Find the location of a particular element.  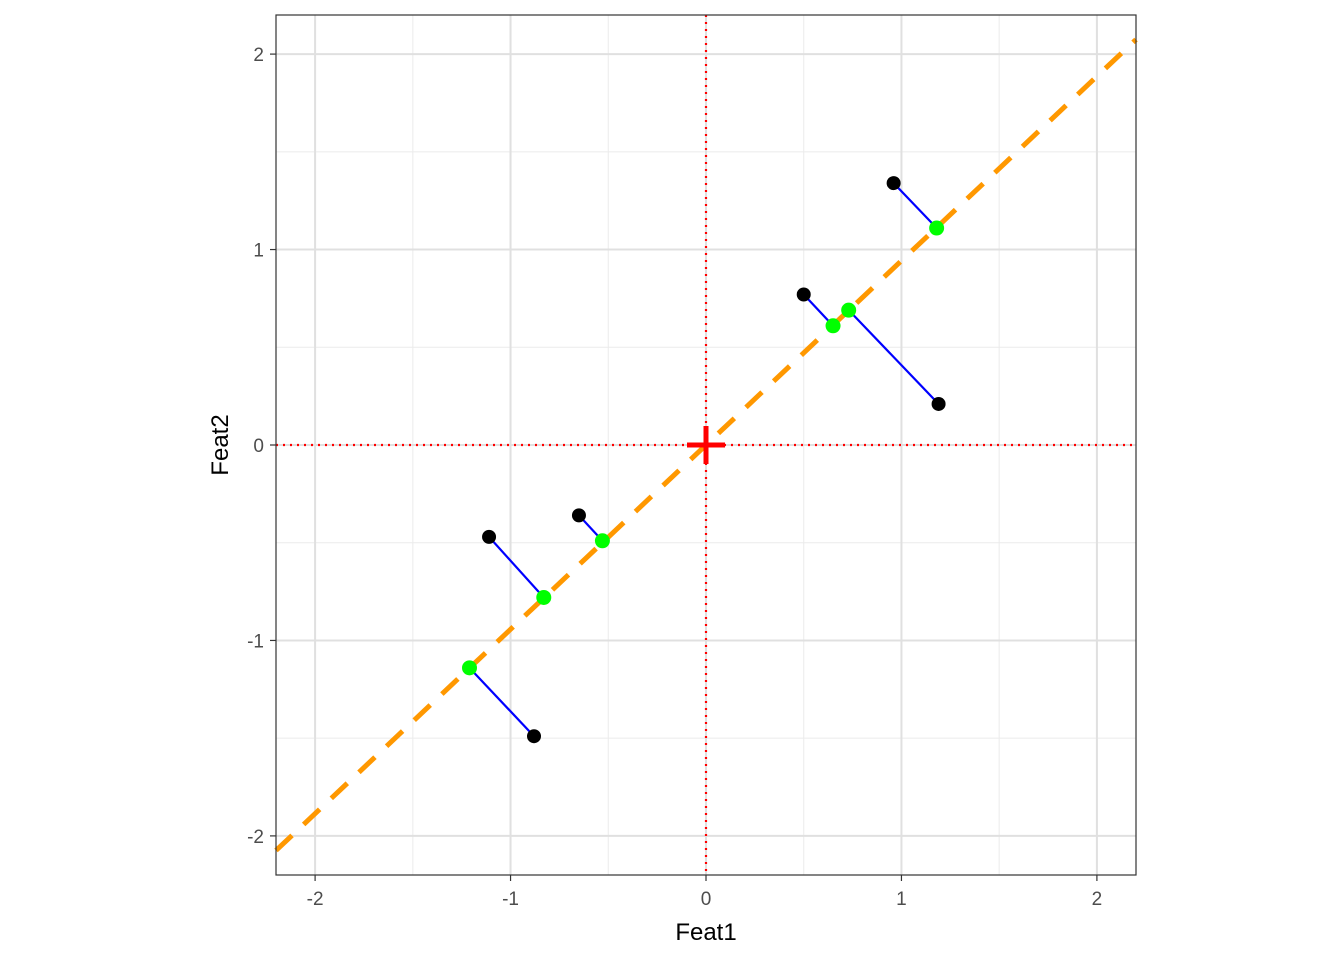

y-tick-label: 1 is located at coordinates (258, 251).